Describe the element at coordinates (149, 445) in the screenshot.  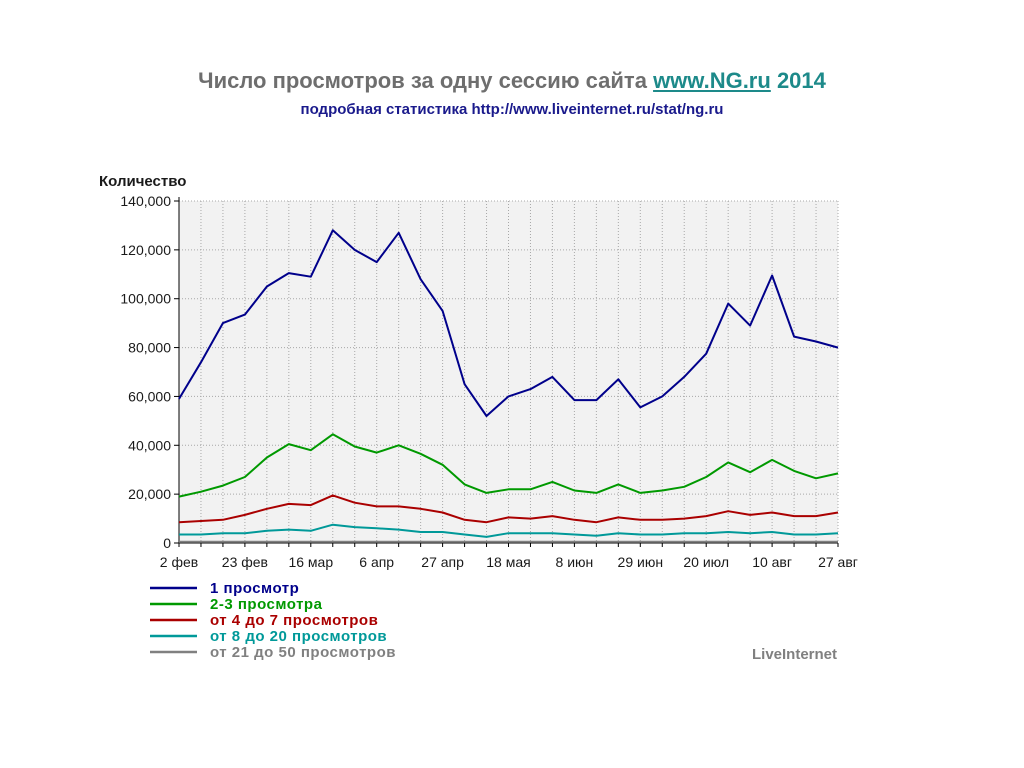
I see `y-tick-label: 40,000` at that location.